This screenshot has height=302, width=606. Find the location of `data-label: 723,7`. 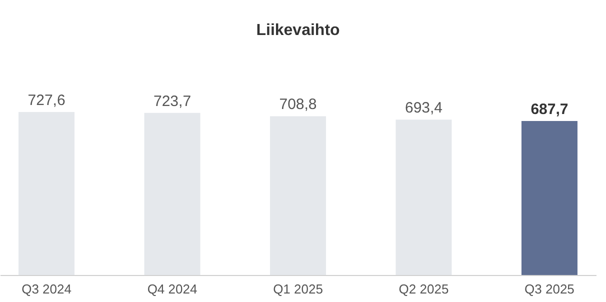

data-label: 723,7 is located at coordinates (172, 101).